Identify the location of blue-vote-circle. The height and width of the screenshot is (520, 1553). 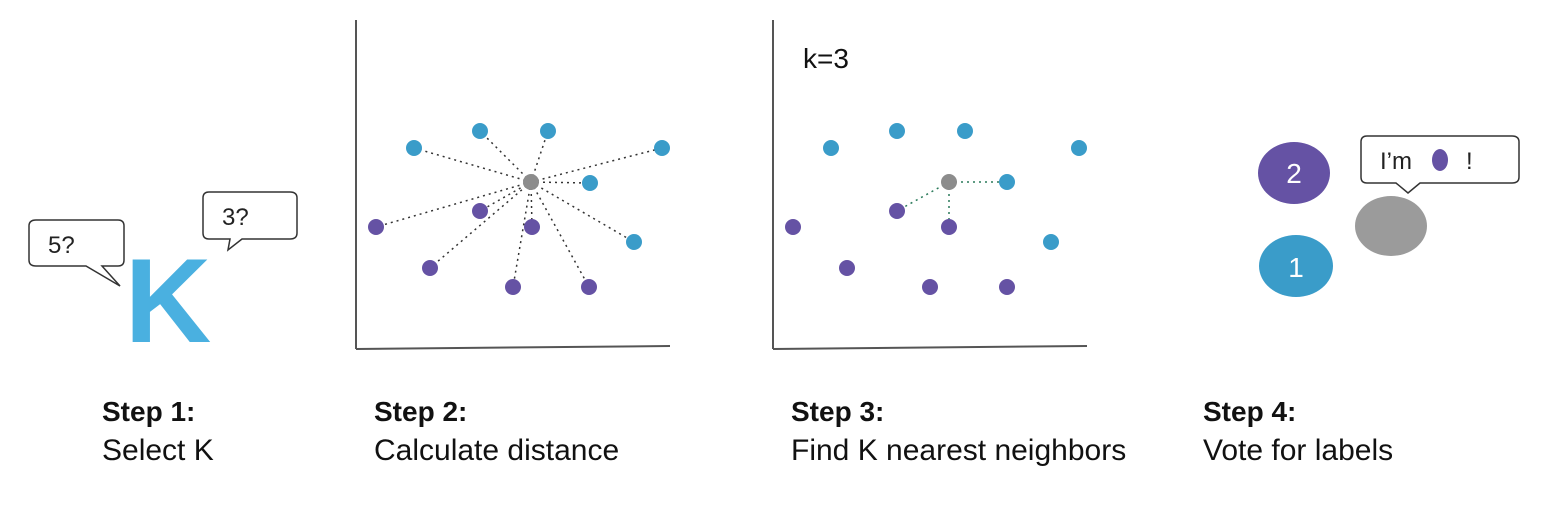
(1296, 266).